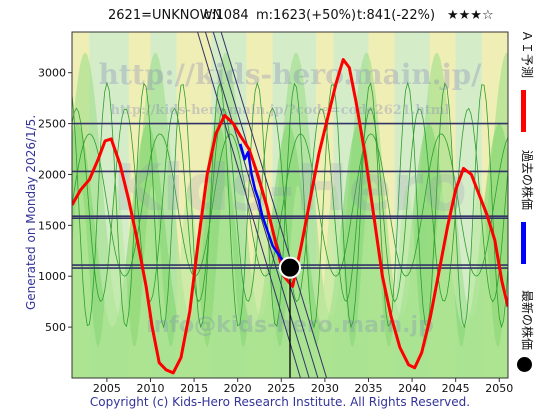 The height and width of the screenshot is (420, 560). What do you see at coordinates (52, 225) in the screenshot?
I see `y-tick-label: 1500` at bounding box center [52, 225].